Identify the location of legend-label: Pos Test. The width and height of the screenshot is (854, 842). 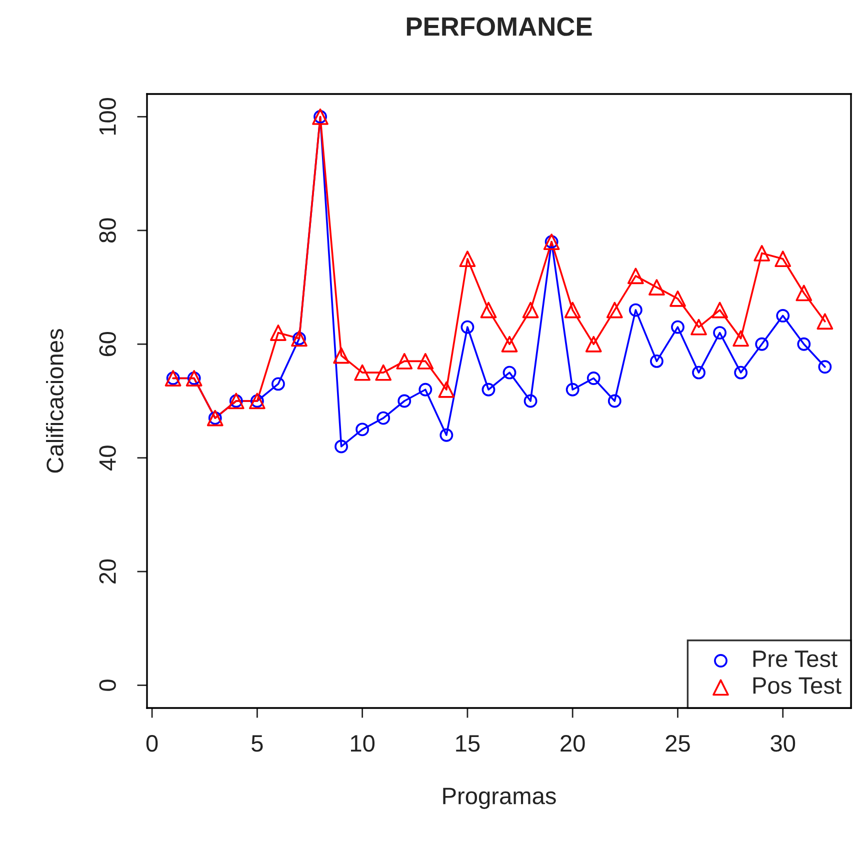
(797, 685).